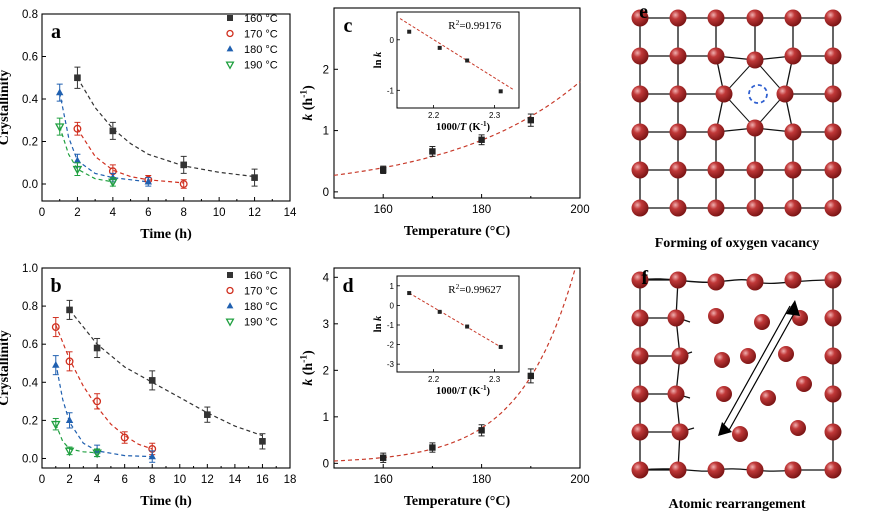  What do you see at coordinates (30, 185) in the screenshot?
I see `y-tick-label: 0.0` at bounding box center [30, 185].